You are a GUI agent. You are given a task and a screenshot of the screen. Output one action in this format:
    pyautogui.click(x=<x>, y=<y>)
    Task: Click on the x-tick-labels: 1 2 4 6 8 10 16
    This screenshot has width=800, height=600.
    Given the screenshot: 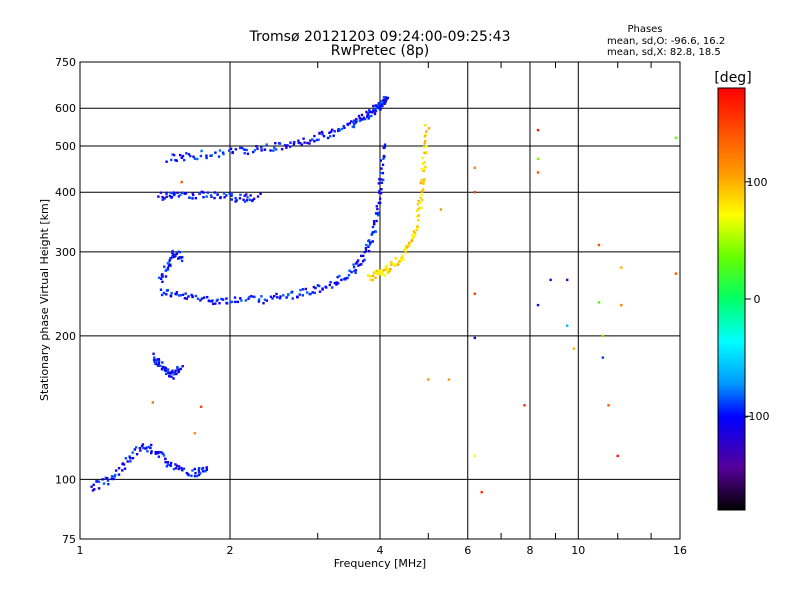 What is the action you would take?
    pyautogui.click(x=382, y=550)
    